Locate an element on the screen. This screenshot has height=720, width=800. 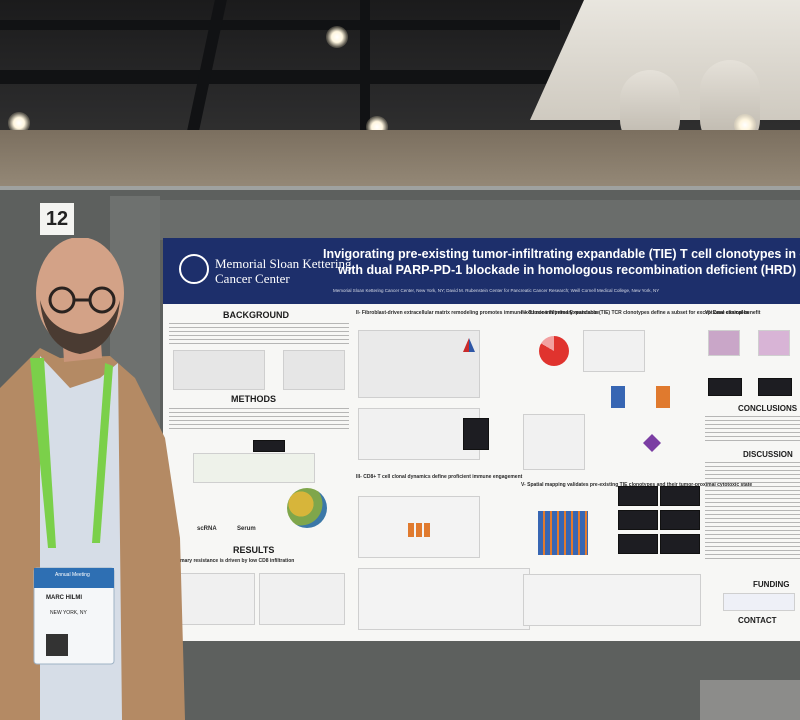
stacked-bar-chart is located at coordinates (563, 533).